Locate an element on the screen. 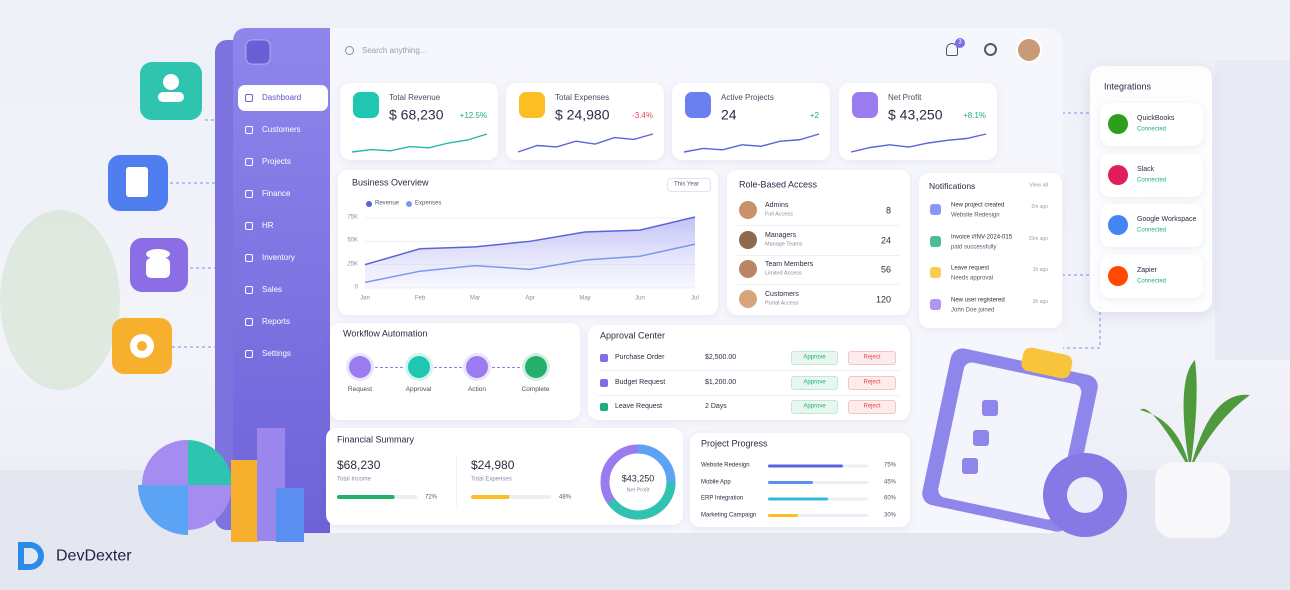  settings-icon is located at coordinates (990, 49).